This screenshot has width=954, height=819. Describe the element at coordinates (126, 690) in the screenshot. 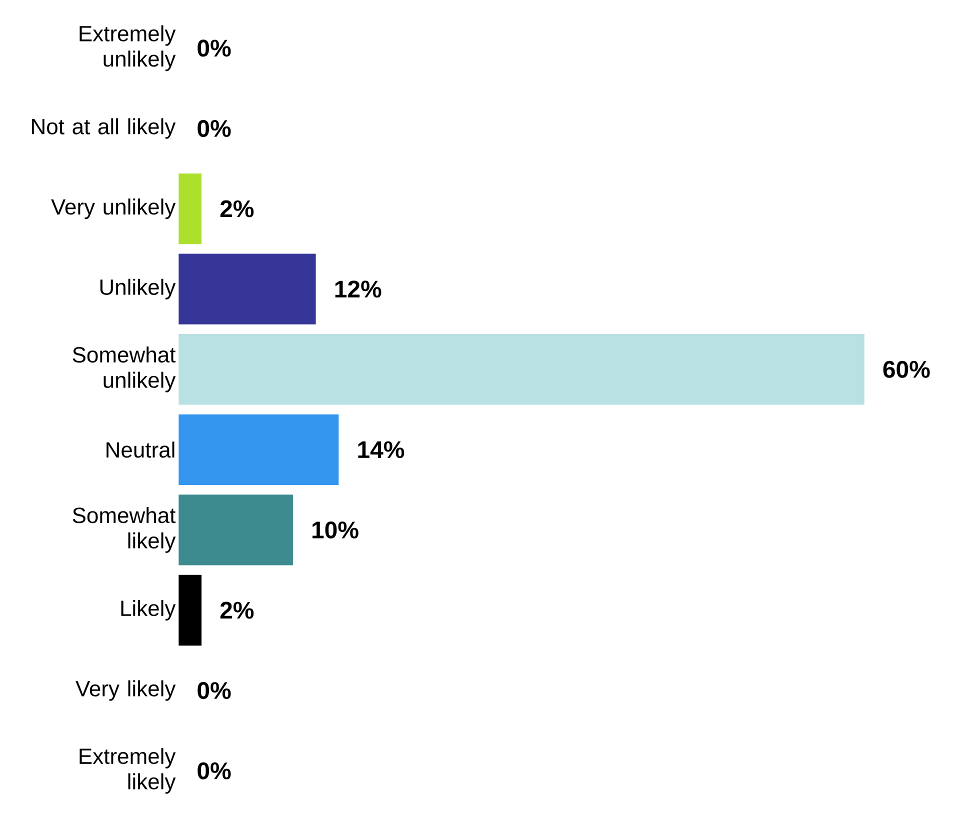

I see `y-tick-label: Very likely` at that location.